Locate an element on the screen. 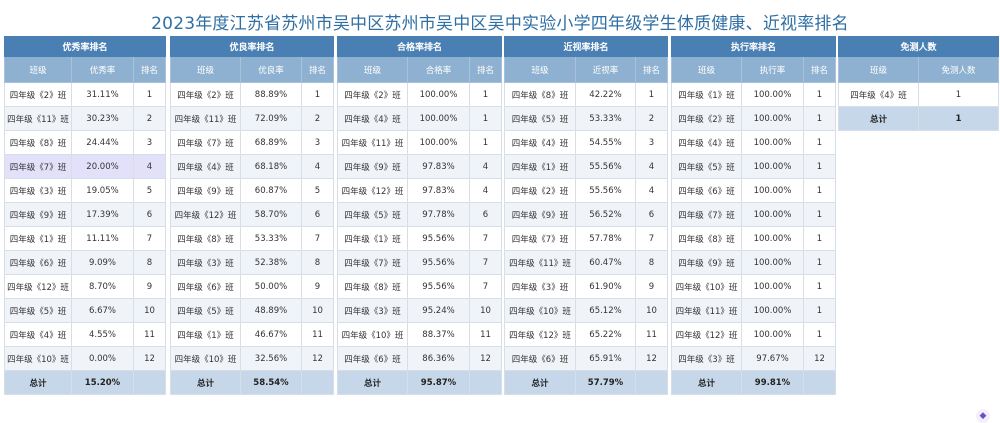 The image size is (1000, 423). table-row: 四年级《9》班 100.00% 1 is located at coordinates (754, 262).